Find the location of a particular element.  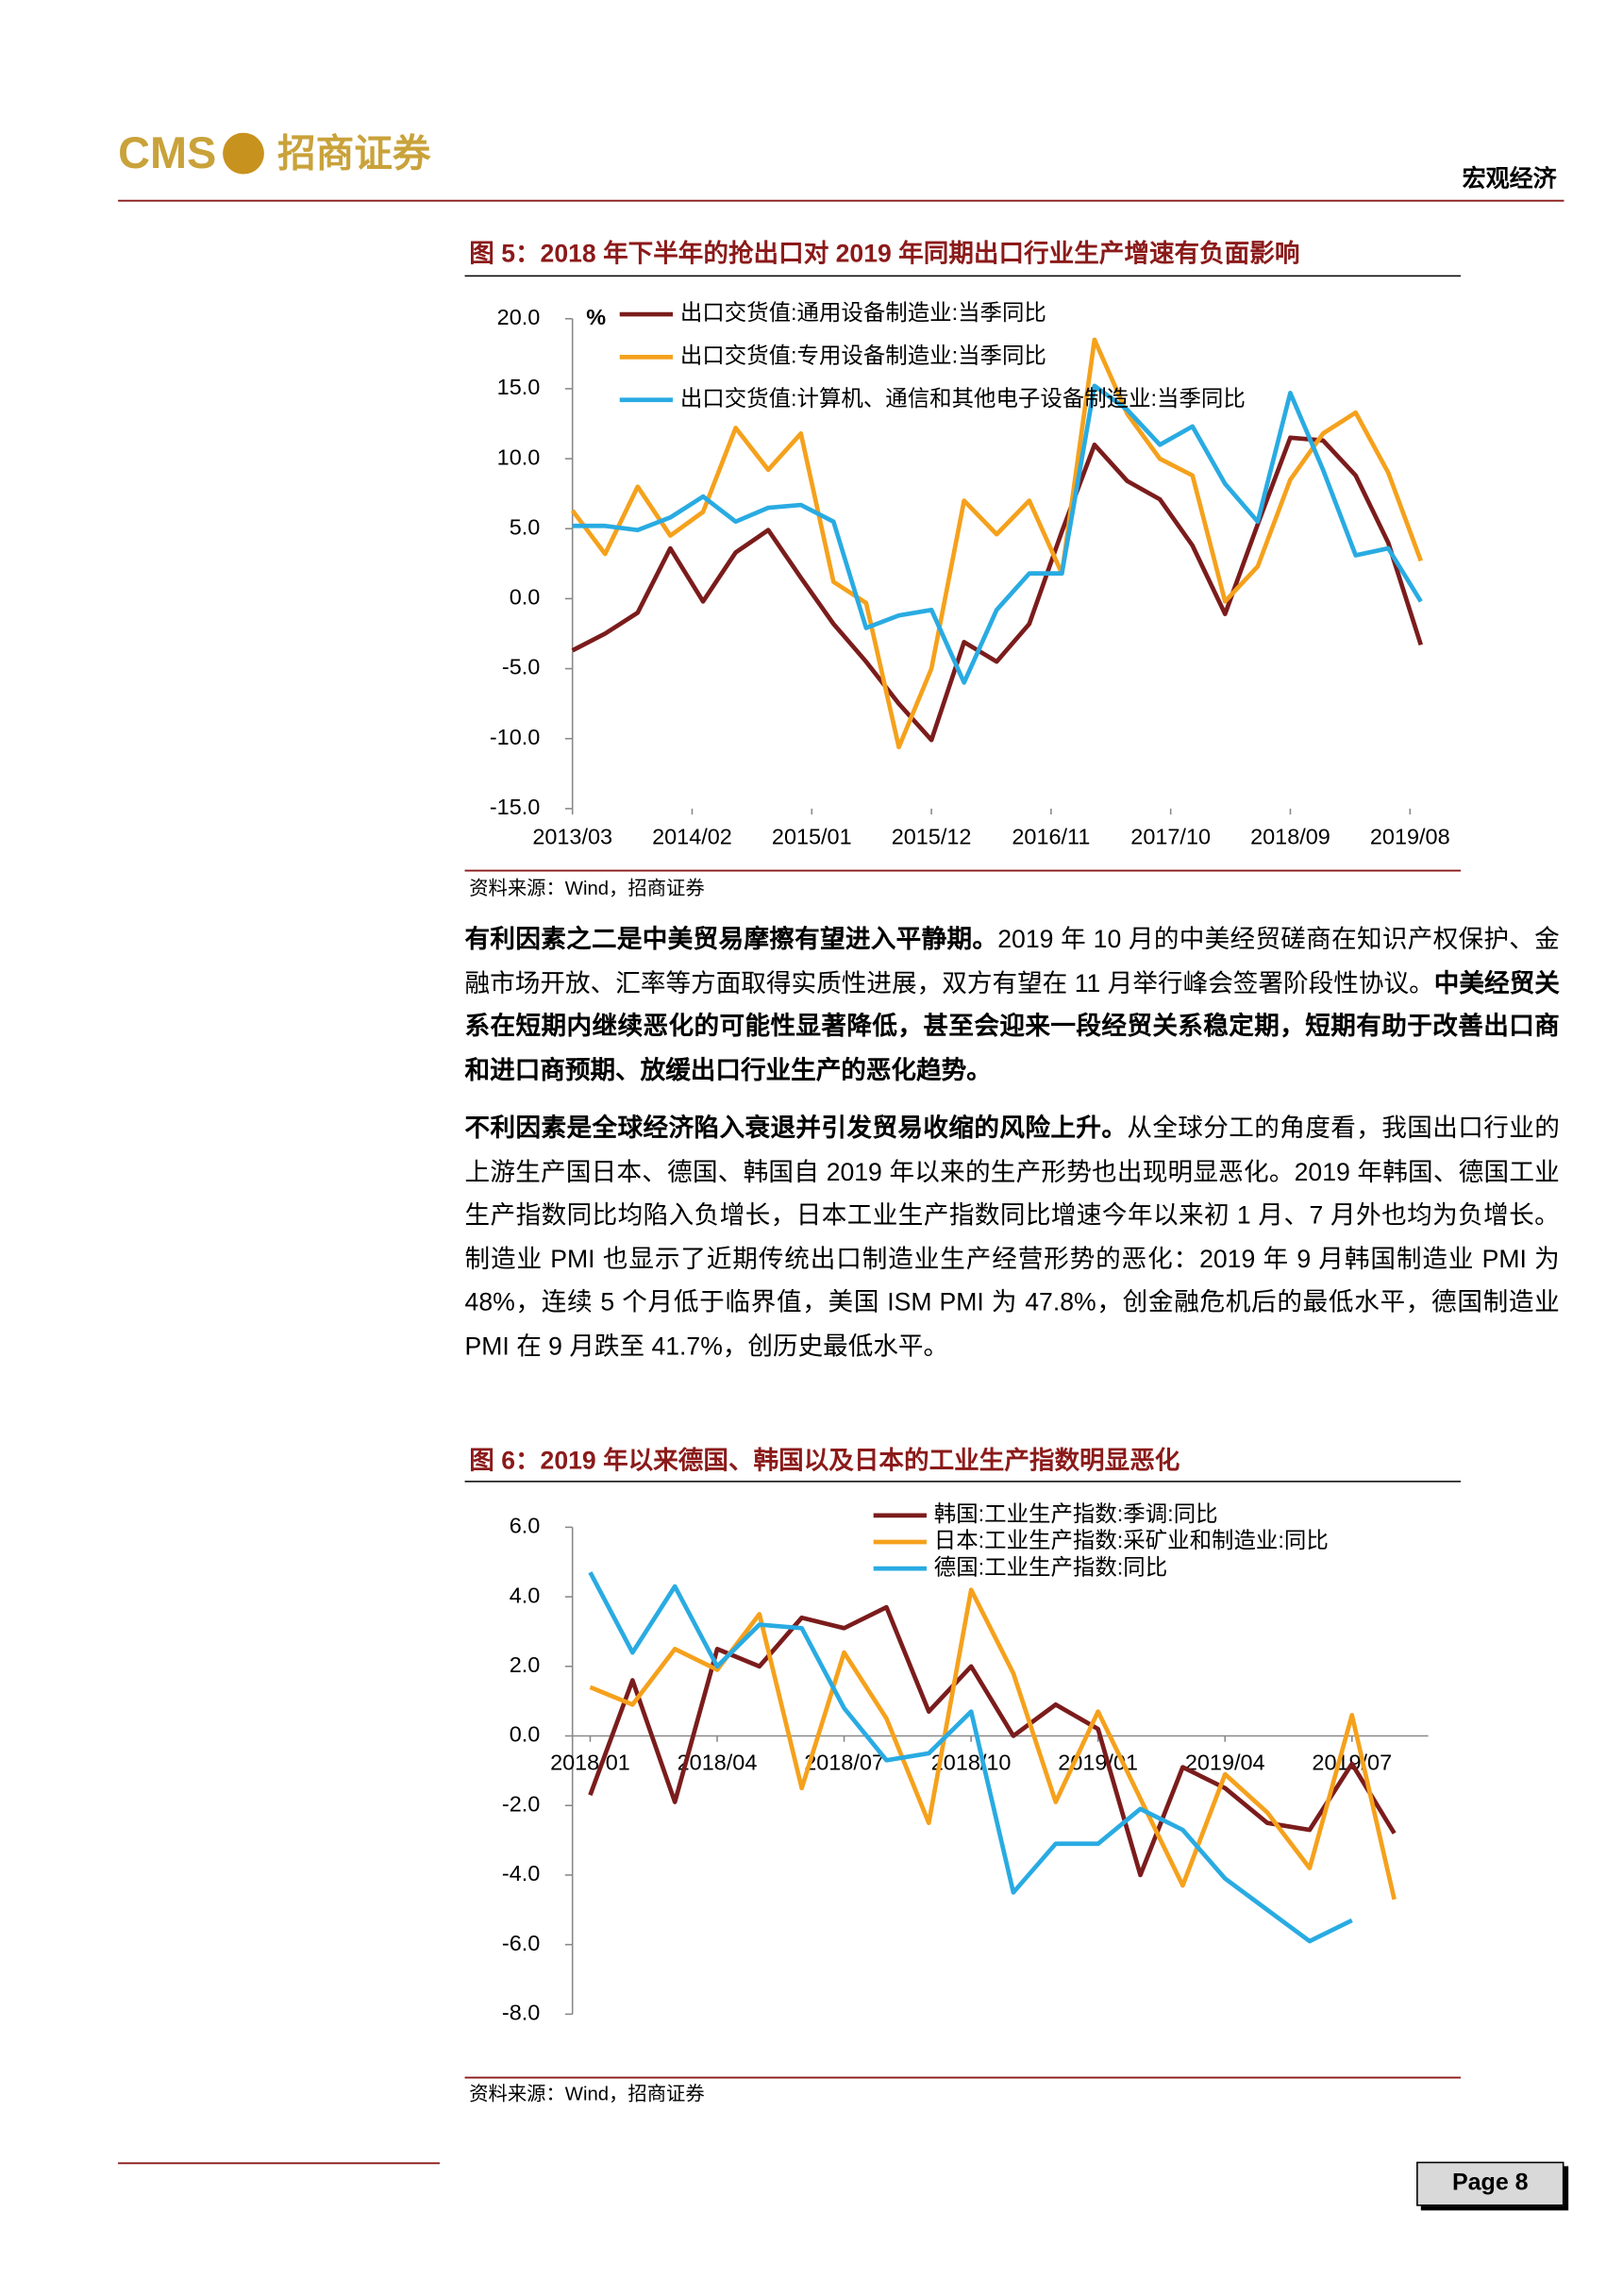

figure-title: 图 6：2019 年以来德国、韩国以及日本的工业生产指数明显恶化 is located at coordinates (824, 1461).